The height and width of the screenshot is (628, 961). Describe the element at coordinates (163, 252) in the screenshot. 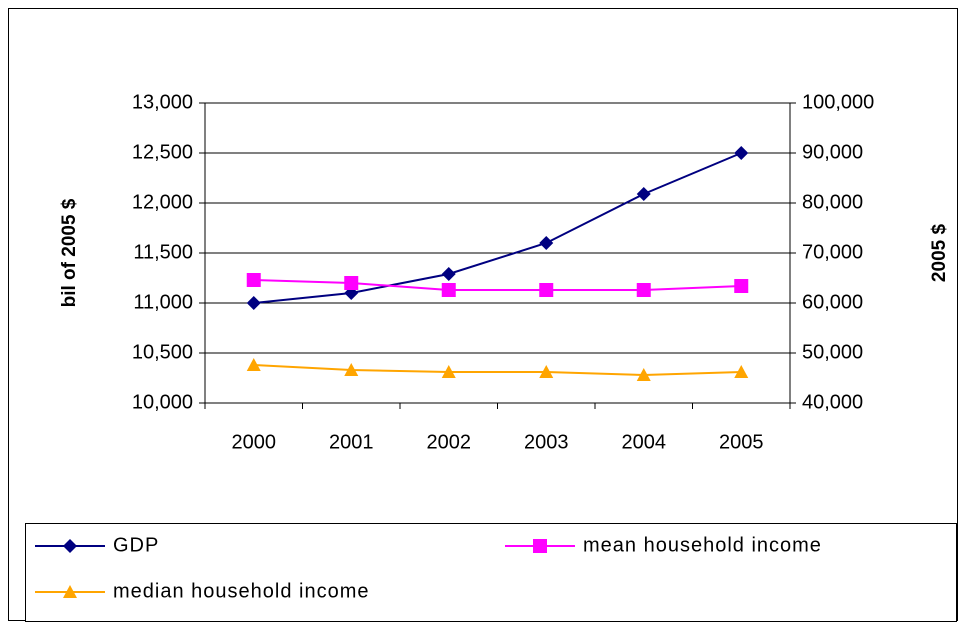

I see `y-tick-label: 11,500` at that location.